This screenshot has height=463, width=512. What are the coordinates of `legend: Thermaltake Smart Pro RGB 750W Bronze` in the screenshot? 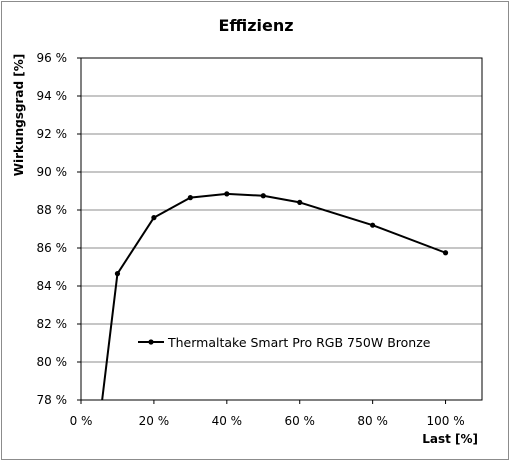 It's located at (284, 342).